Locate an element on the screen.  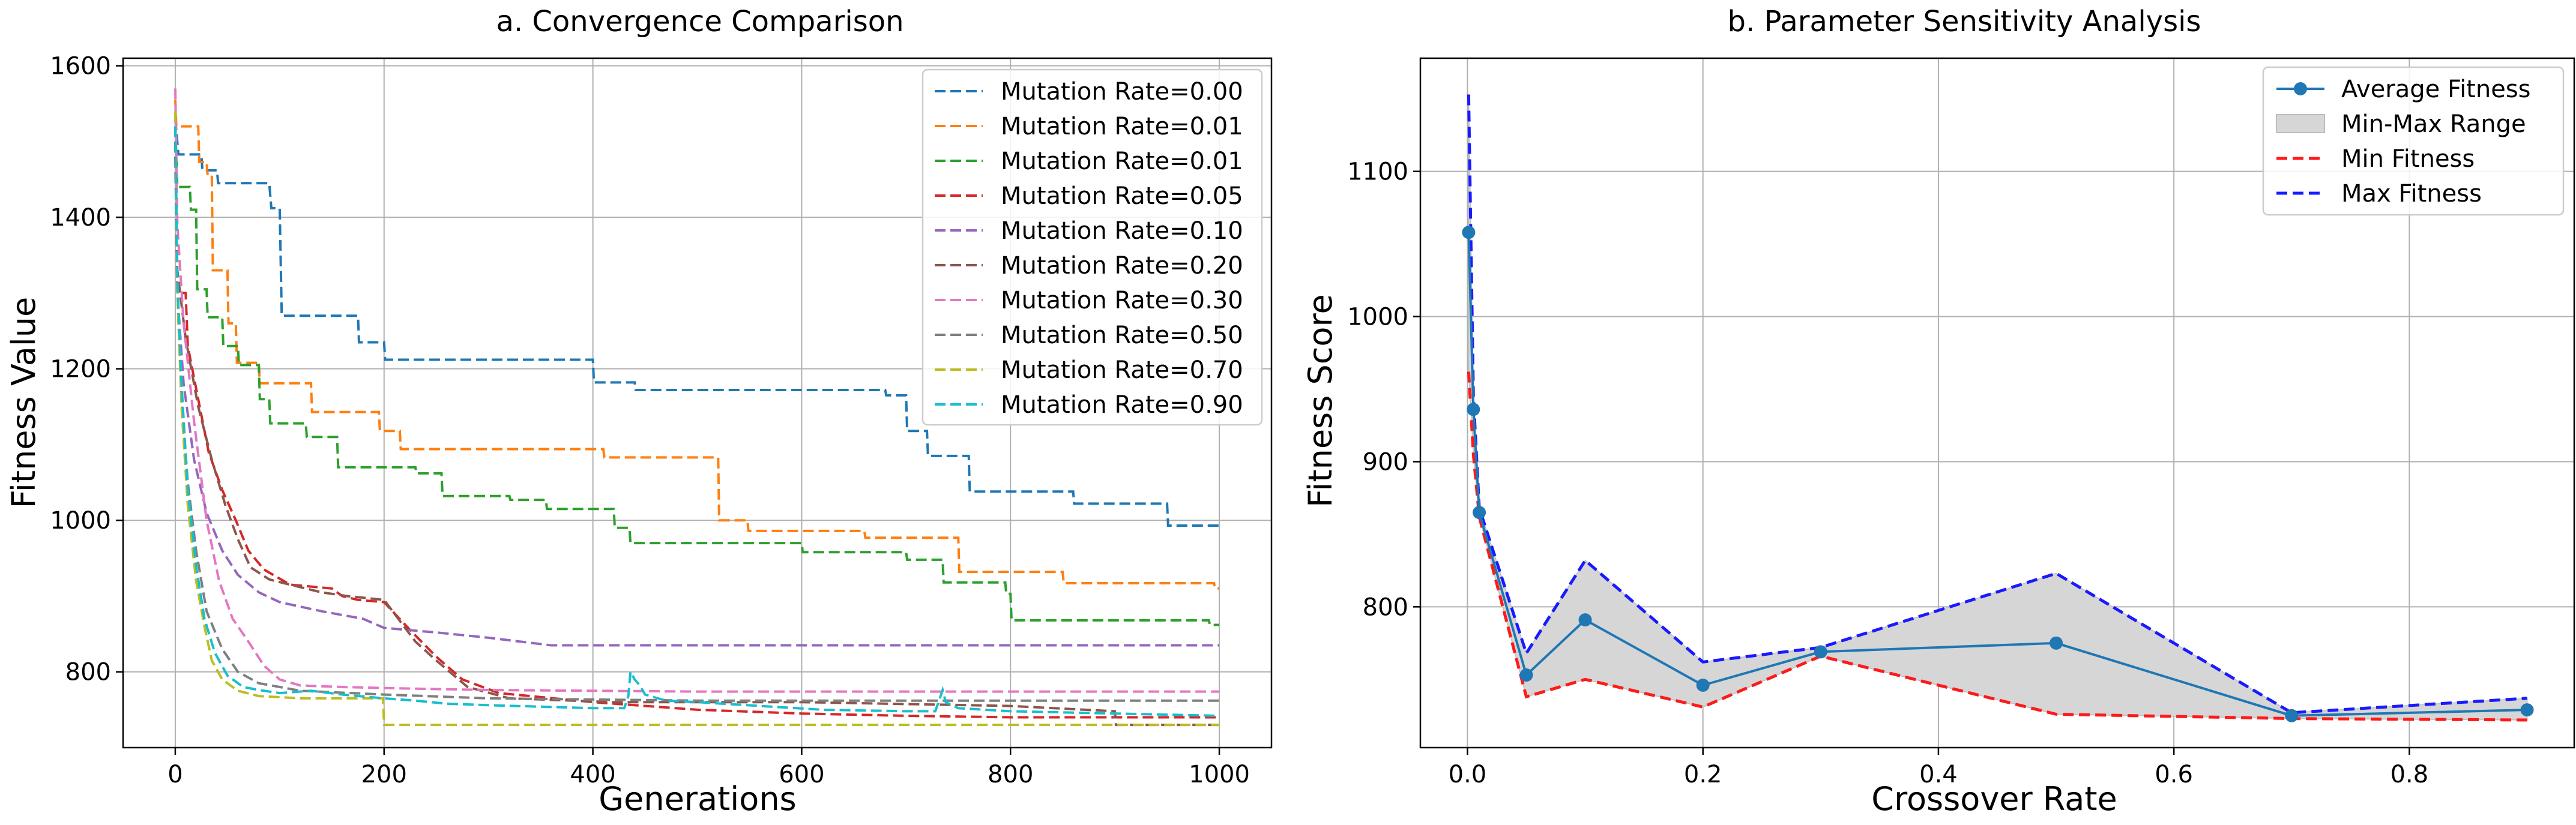
y-axis-label-b: Fitness Score is located at coordinates (1320, 400).